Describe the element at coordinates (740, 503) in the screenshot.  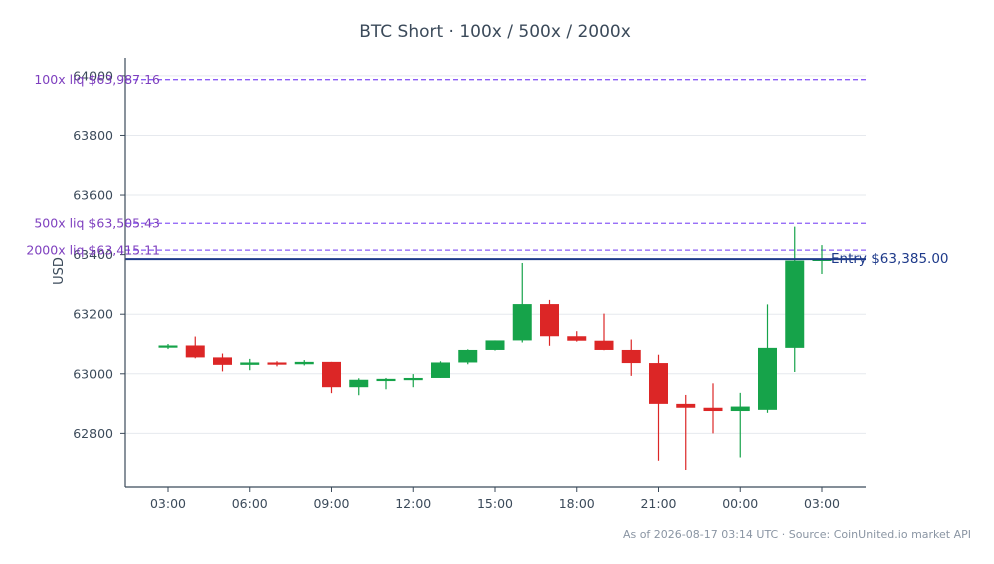
I see `x-tick-label: 00:00` at that location.